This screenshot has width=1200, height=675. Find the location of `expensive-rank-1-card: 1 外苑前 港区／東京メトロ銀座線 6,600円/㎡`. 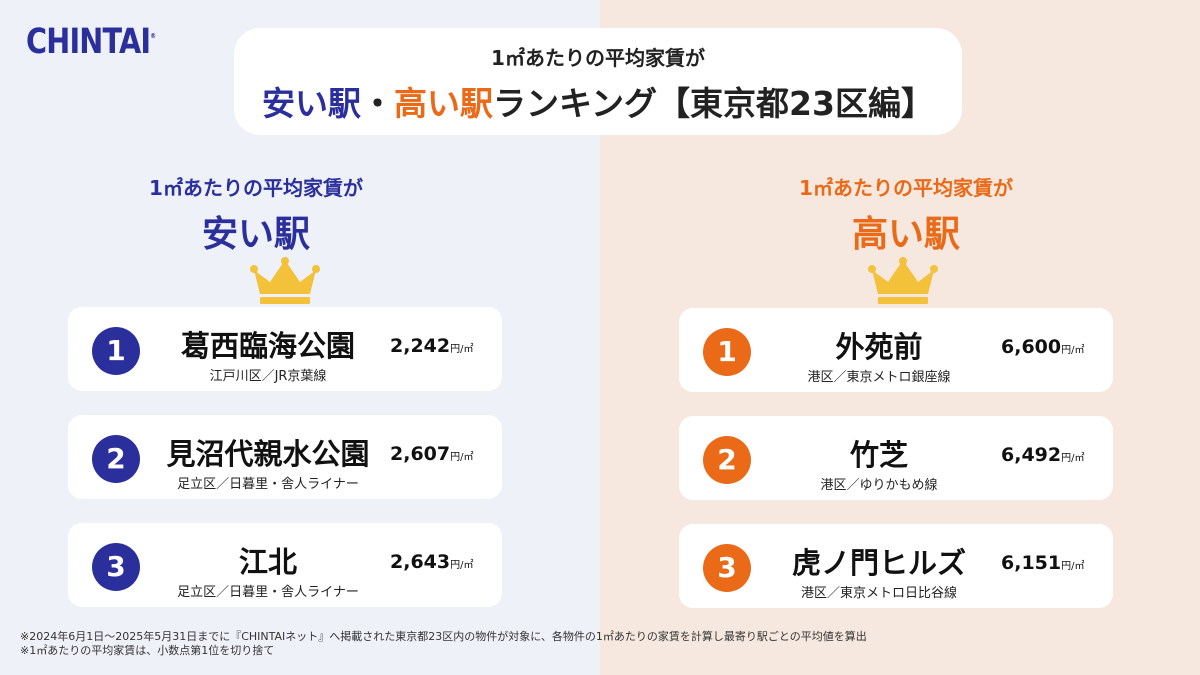

expensive-rank-1-card: 1 外苑前 港区／東京メトロ銀座線 6,600円/㎡ is located at coordinates (896, 350).